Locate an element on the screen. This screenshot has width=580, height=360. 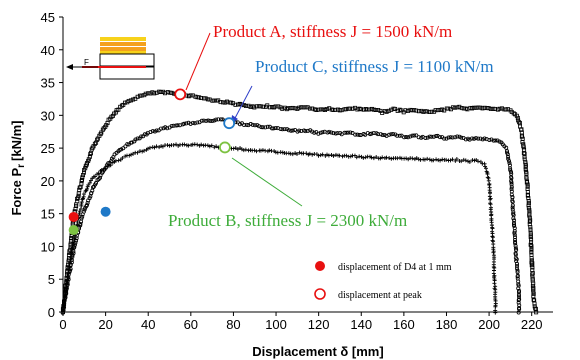
y-tick-label: 30 is located at coordinates (48, 115).